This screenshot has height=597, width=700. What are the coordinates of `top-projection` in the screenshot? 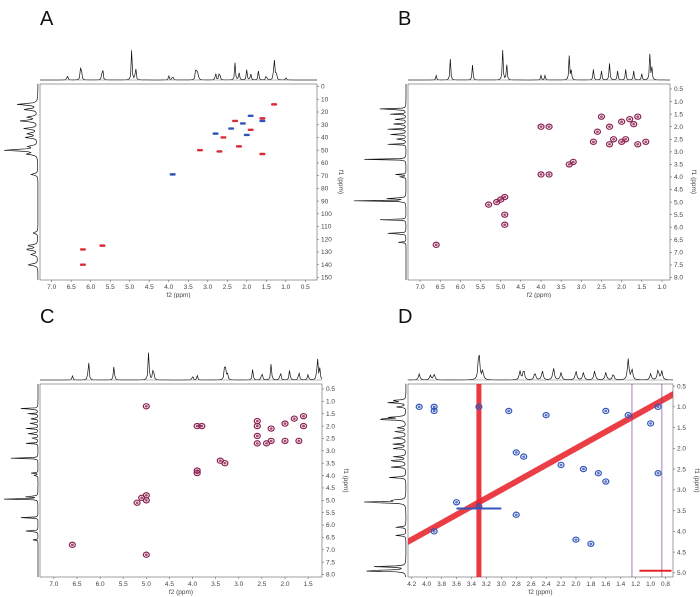 It's located at (540, 367).